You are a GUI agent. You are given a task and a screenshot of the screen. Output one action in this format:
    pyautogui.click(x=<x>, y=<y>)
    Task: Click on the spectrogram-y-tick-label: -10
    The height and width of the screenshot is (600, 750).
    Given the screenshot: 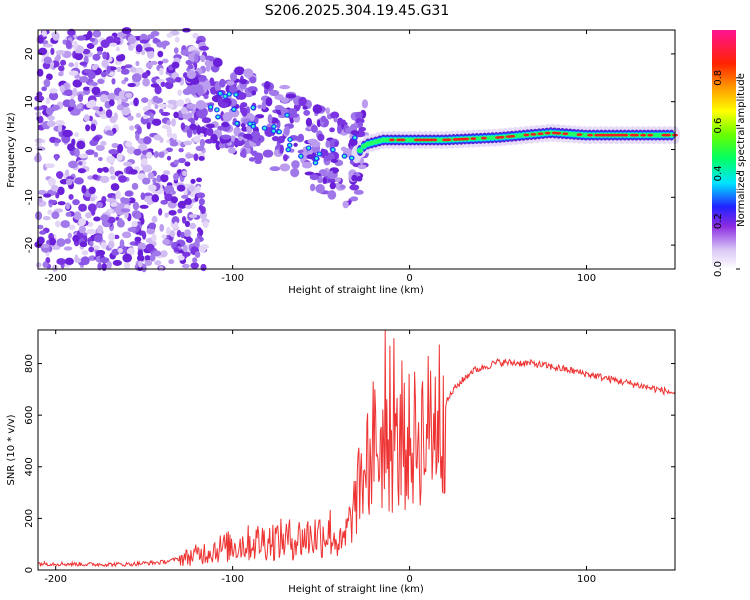 What is the action you would take?
    pyautogui.click(x=29, y=197)
    